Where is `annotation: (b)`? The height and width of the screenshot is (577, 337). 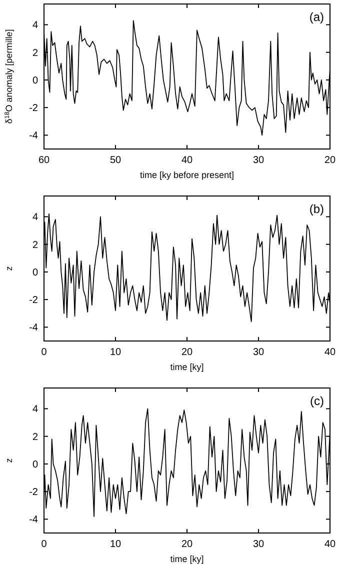
annotation: (b) is located at coordinates (316, 209).